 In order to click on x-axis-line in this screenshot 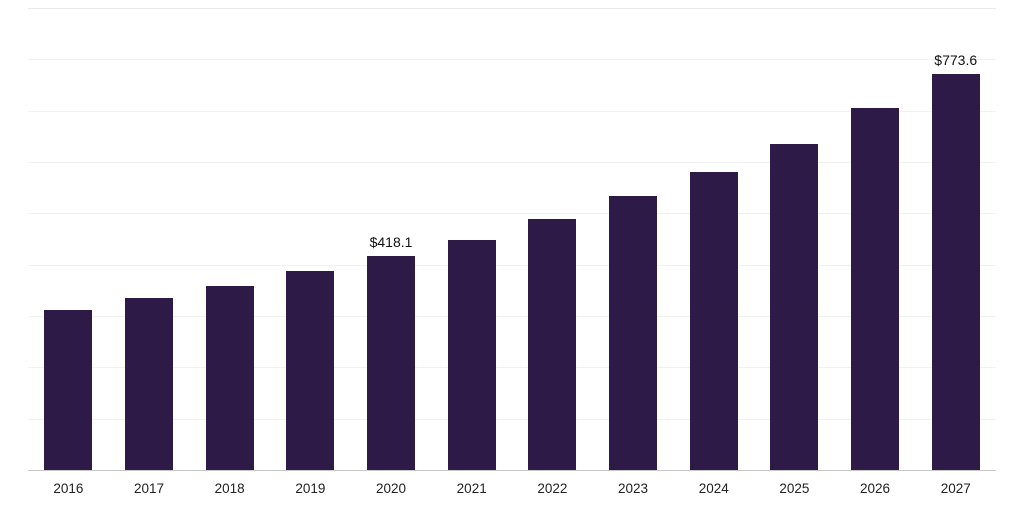, I will do `click(512, 470)`.